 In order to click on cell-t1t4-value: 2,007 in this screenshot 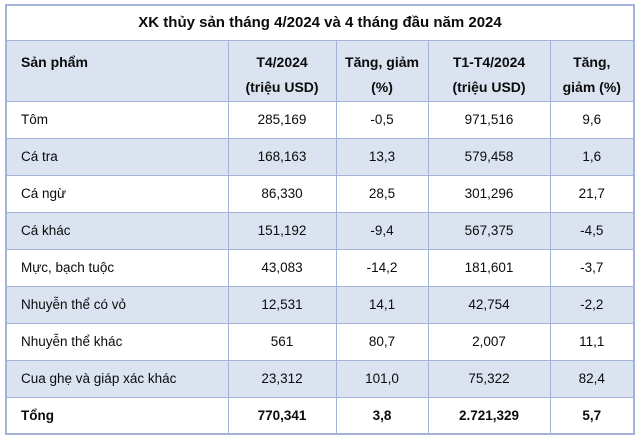, I will do `click(489, 341)`.